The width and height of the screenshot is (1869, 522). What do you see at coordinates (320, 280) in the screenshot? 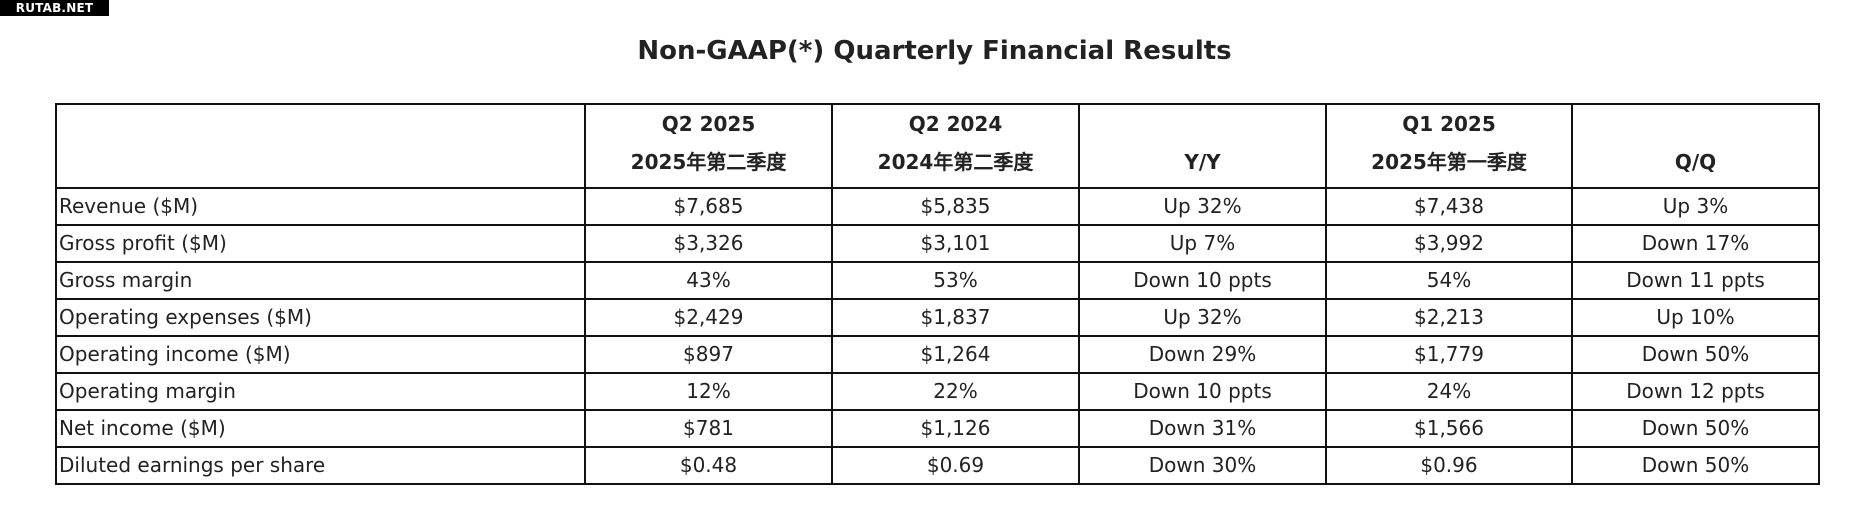
I see `row-label: Gross margin` at bounding box center [320, 280].